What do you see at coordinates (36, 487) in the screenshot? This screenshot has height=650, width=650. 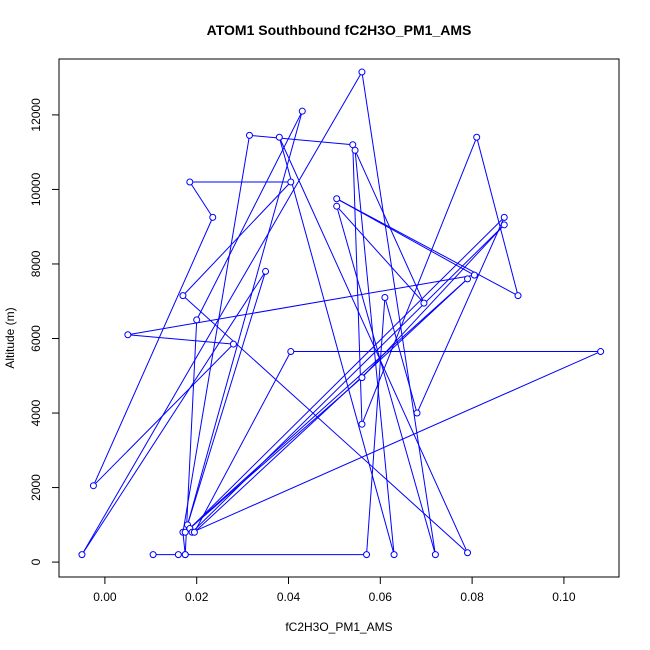 I see `y-tick-label: 2000` at bounding box center [36, 487].